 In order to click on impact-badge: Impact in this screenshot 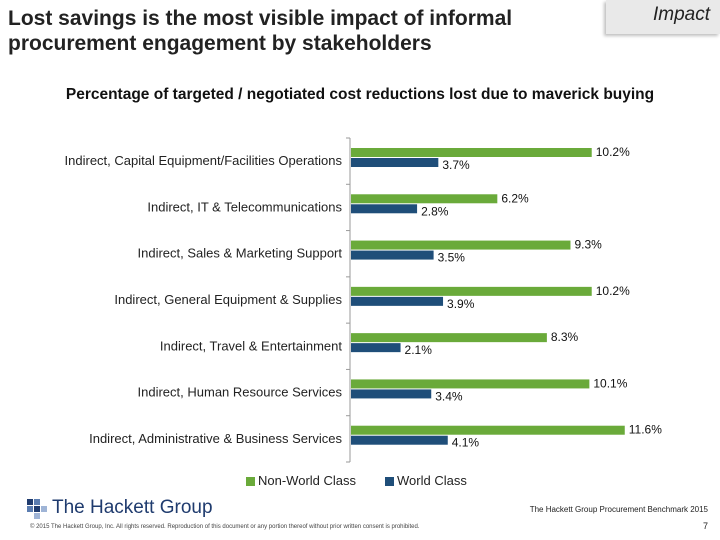, I will do `click(663, 17)`.